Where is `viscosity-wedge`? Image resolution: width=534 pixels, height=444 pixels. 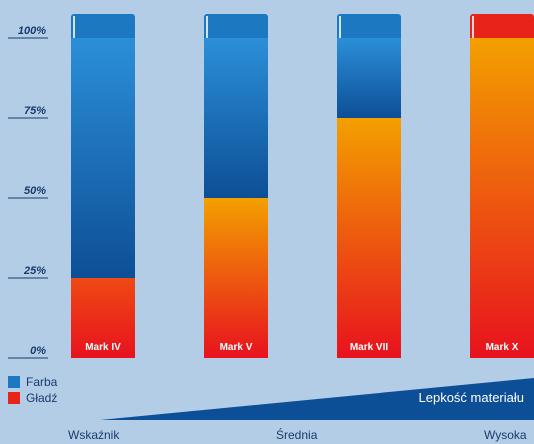 viscosity-wedge is located at coordinates (317, 399).